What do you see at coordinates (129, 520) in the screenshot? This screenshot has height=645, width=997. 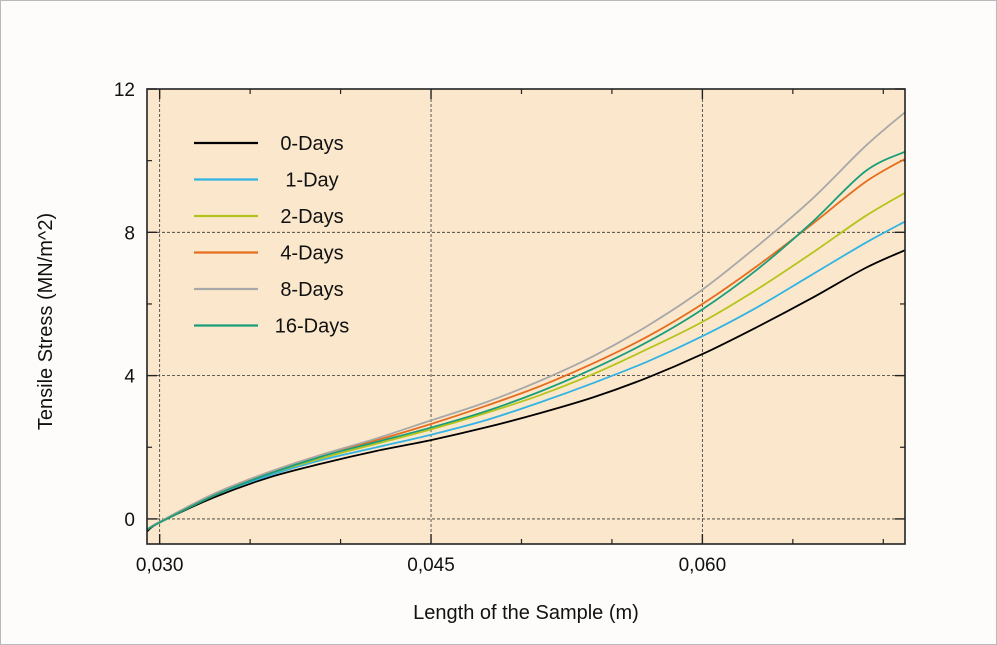 I see `y-tick-label: 0` at bounding box center [129, 520].